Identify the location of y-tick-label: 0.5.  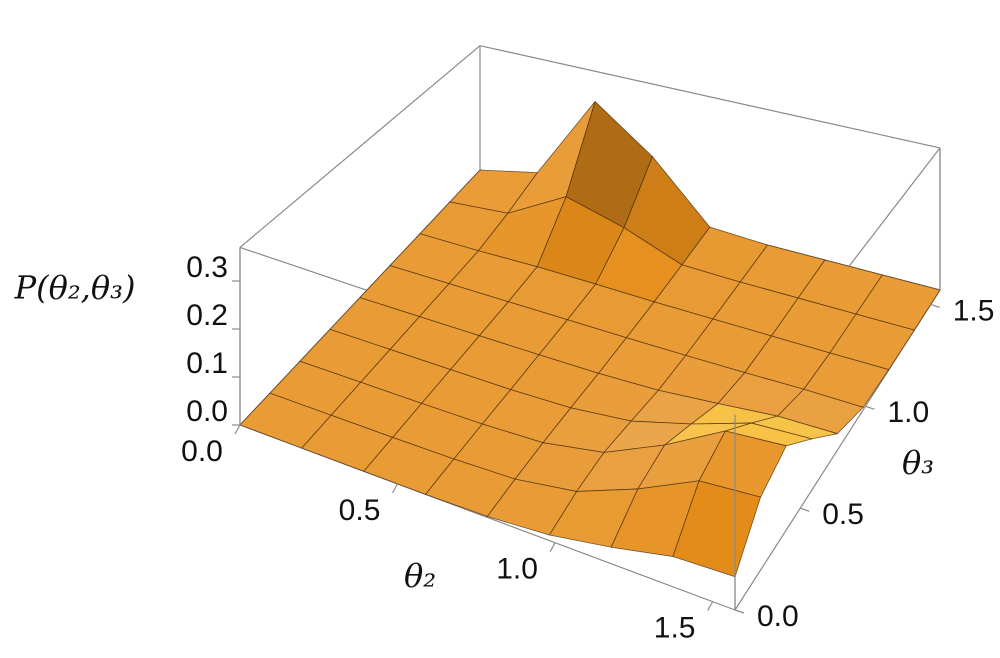
(843, 514).